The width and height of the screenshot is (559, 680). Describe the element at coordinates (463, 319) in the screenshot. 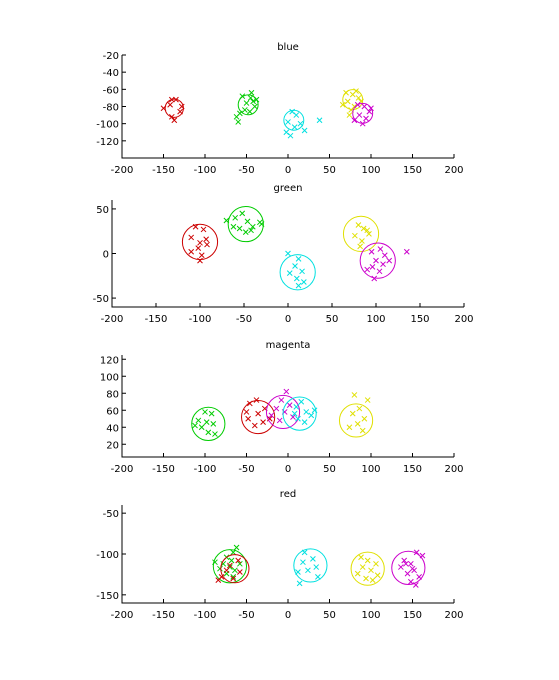

I see `x-tick-label: 200` at that location.